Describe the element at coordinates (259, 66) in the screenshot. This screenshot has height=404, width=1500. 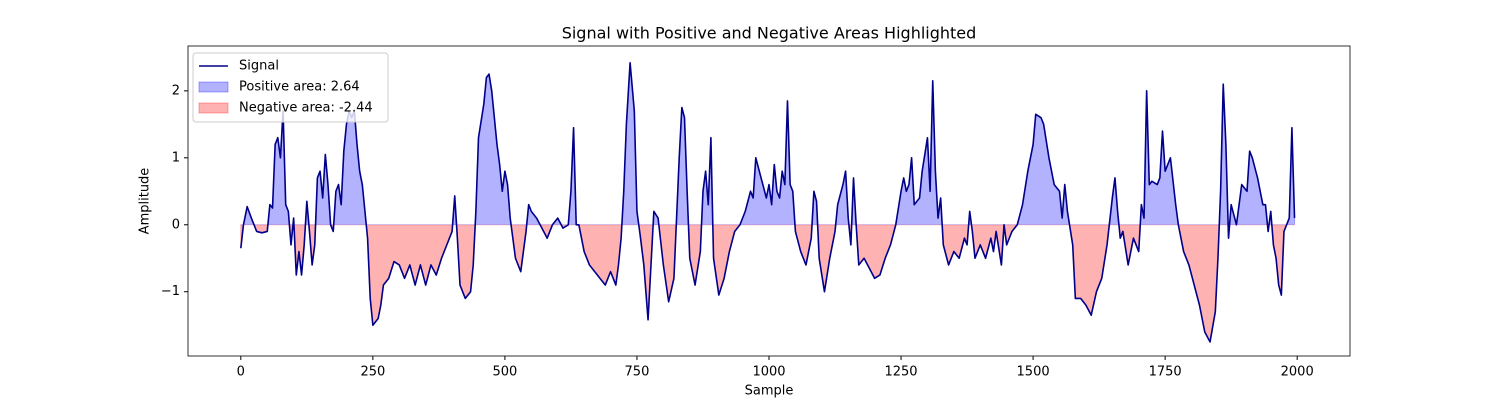
I see `legend-label: Signal` at that location.